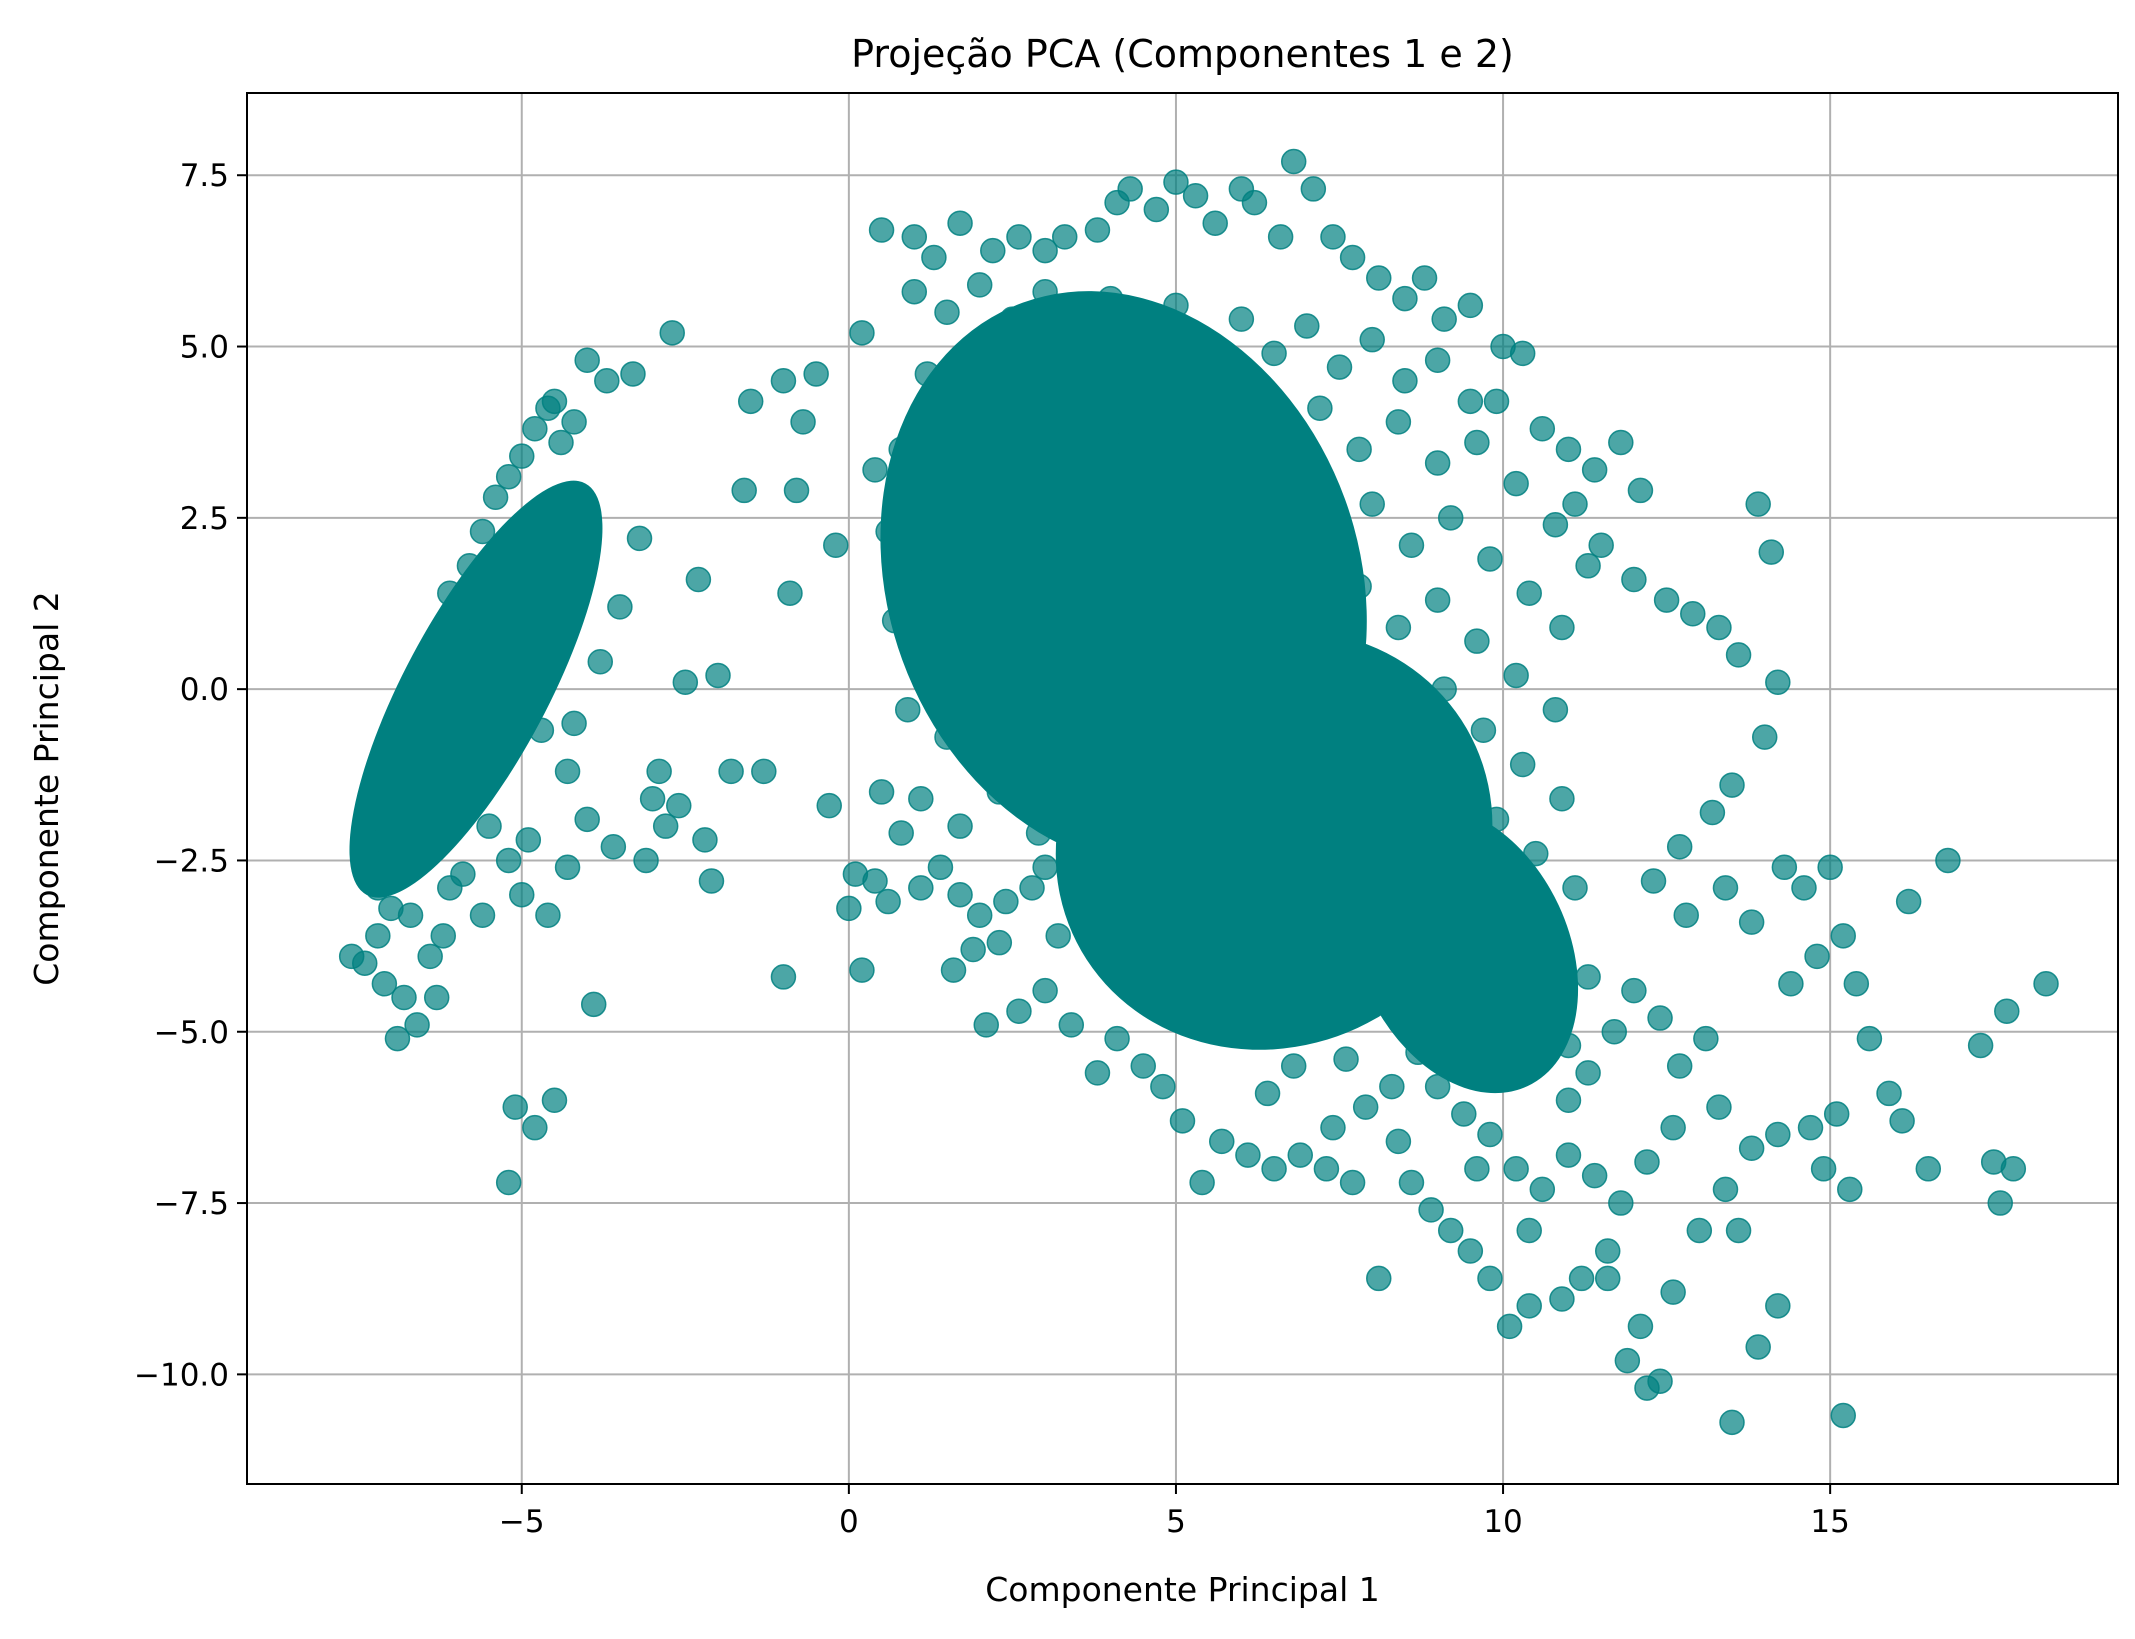 The width and height of the screenshot is (2135, 1639). I want to click on y-tick-label: −10.0, so click(181, 1375).